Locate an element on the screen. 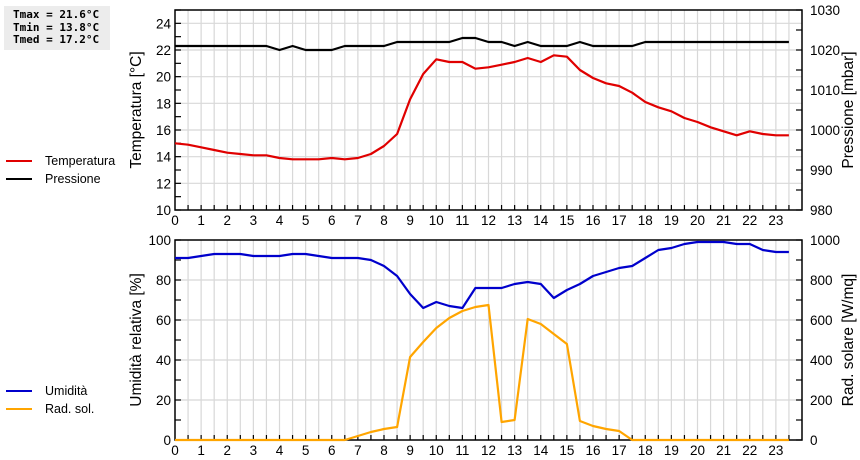 Image resolution: width=860 pixels, height=460 pixels. x-tick-label: 8 is located at coordinates (384, 220).